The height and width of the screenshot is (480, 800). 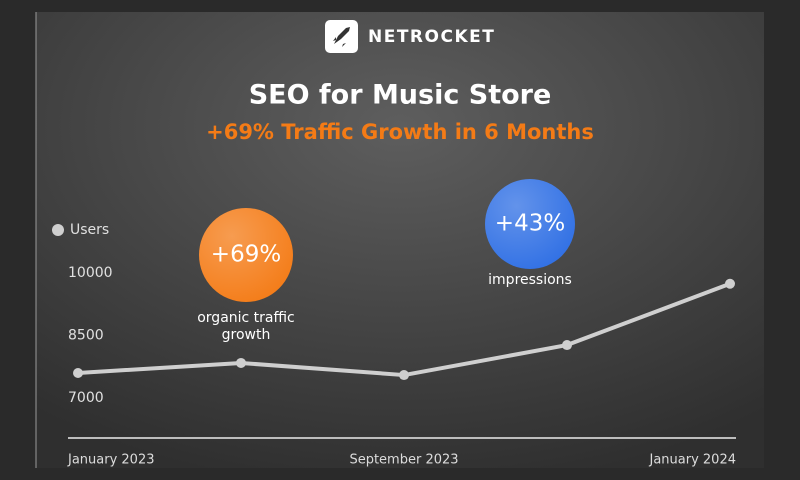 I want to click on y-tick-label: 7000, so click(x=86, y=398).